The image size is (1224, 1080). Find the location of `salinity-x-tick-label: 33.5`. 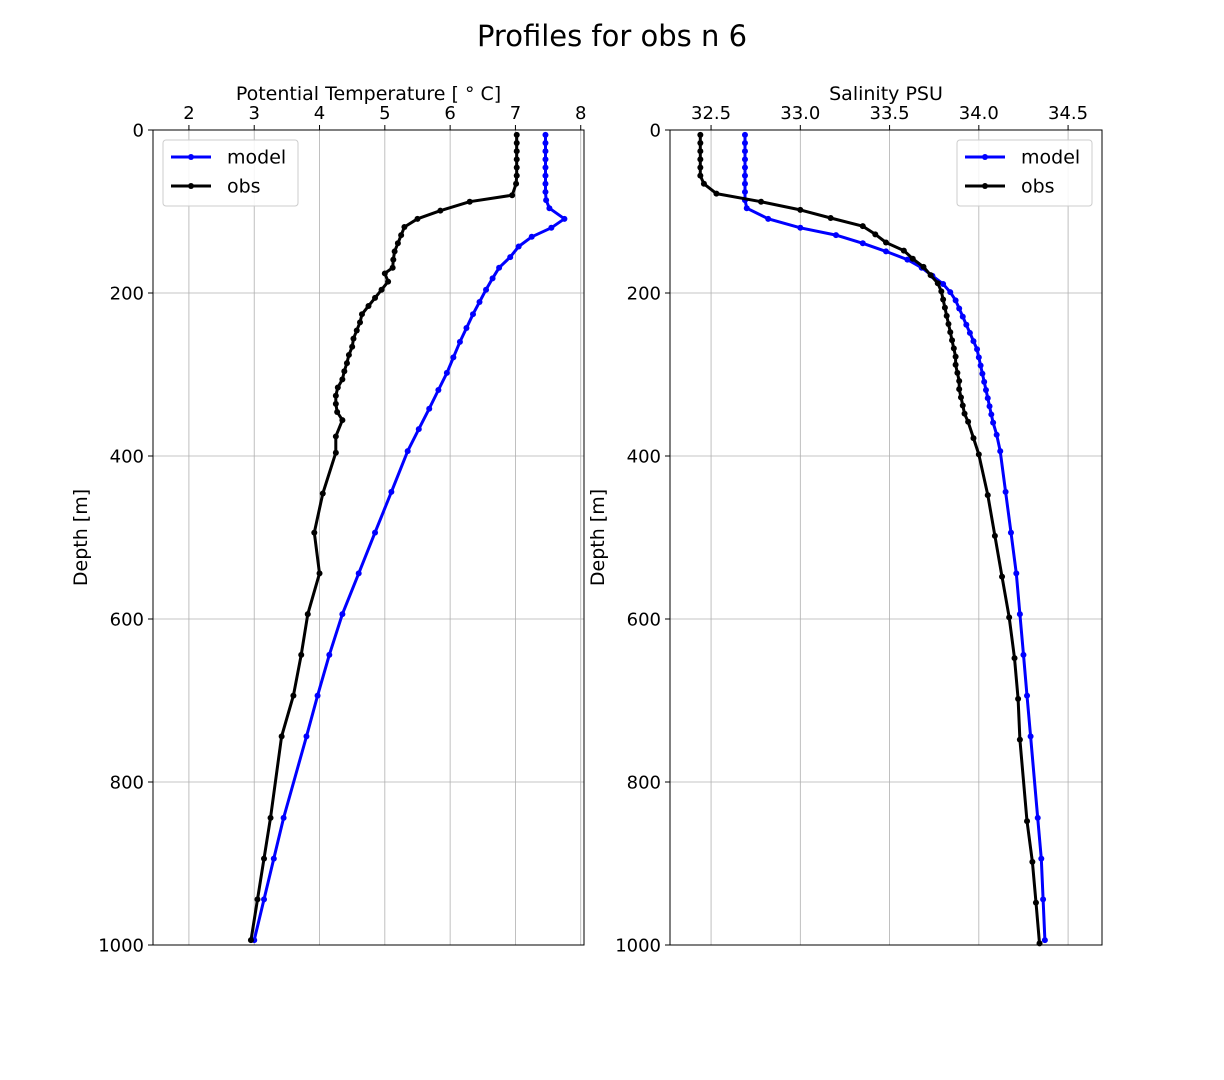

salinity-x-tick-label: 33.5 is located at coordinates (890, 113).